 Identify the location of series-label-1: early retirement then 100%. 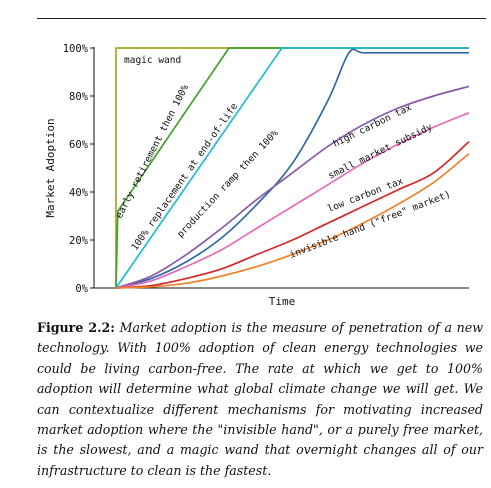
(152, 152).